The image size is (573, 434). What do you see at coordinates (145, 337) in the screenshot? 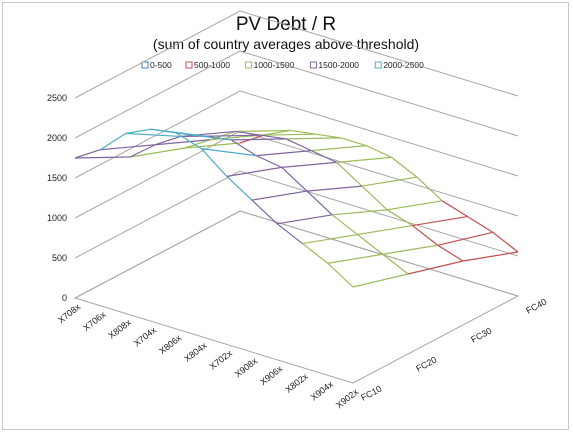
I see `x-tick-label: X704x` at bounding box center [145, 337].